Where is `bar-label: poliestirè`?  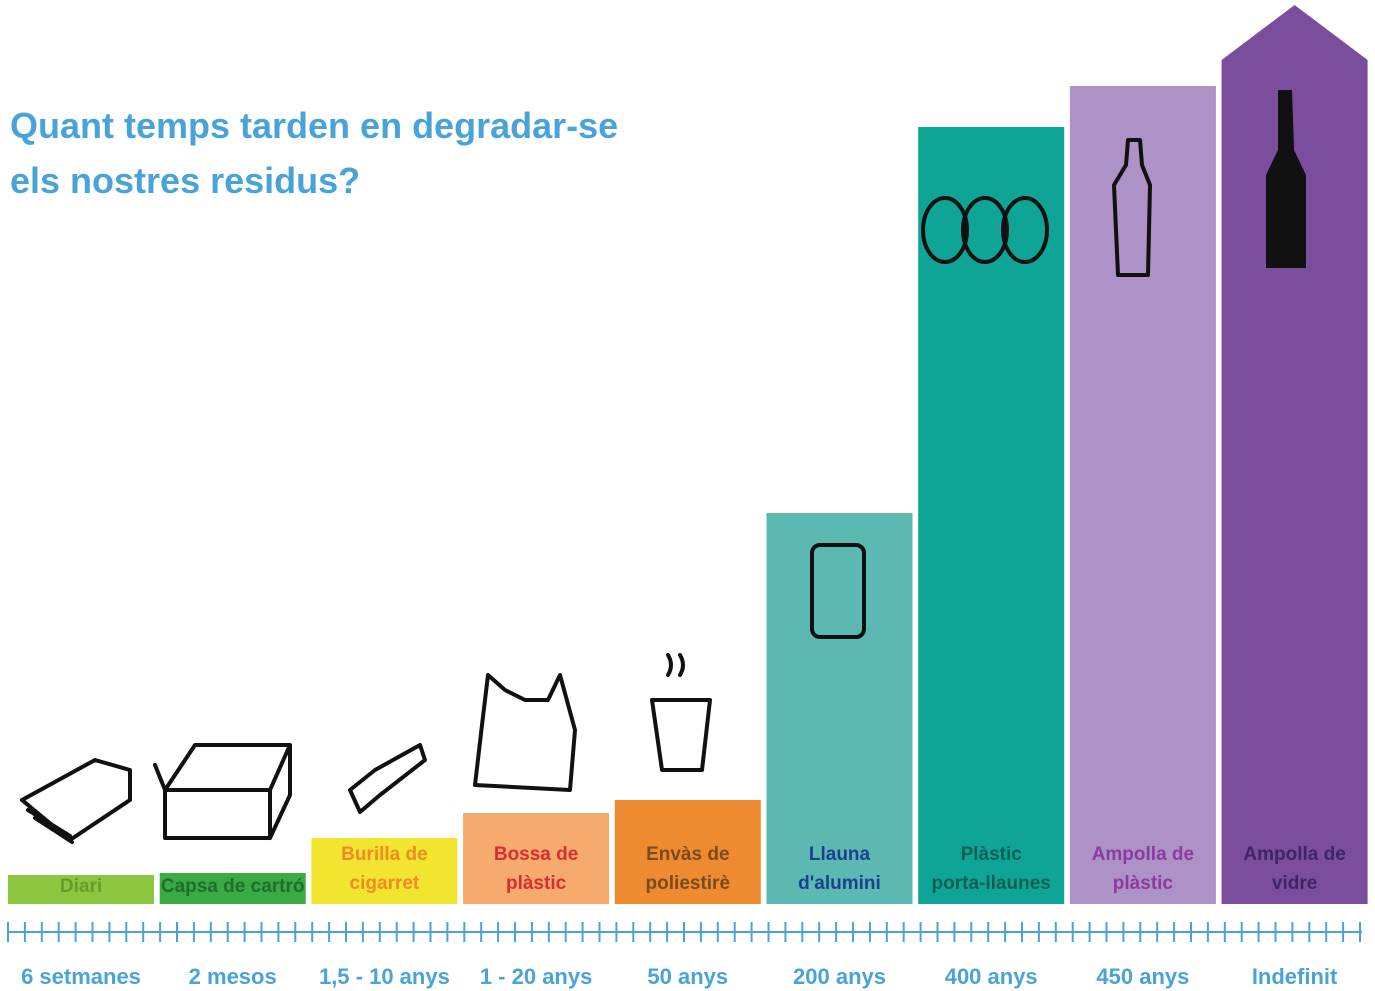 bar-label: poliestirè is located at coordinates (688, 883).